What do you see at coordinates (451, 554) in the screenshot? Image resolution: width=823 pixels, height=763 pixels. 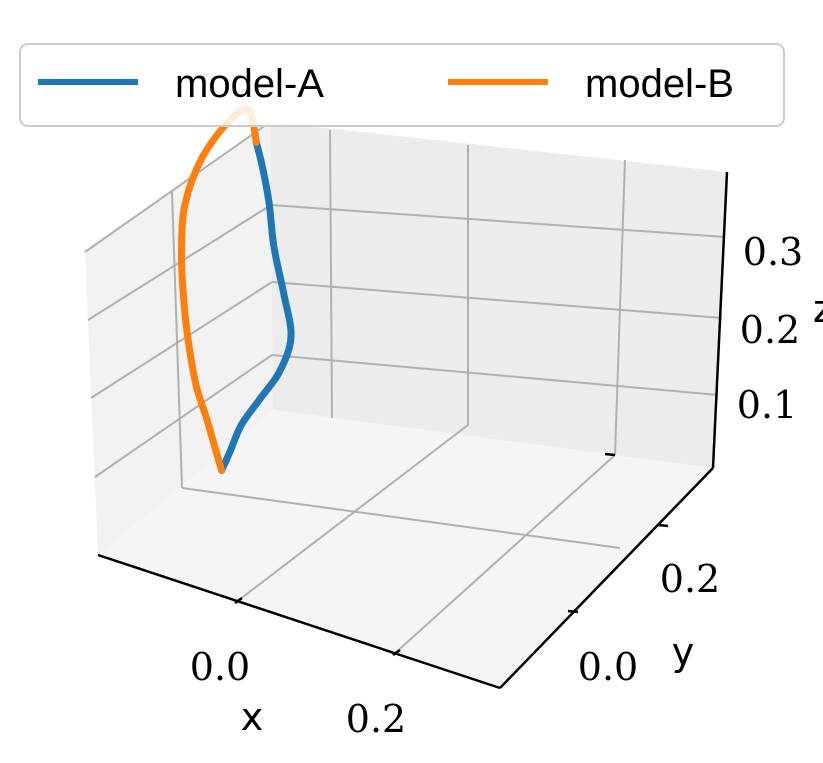 I see `tick-marks` at bounding box center [451, 554].